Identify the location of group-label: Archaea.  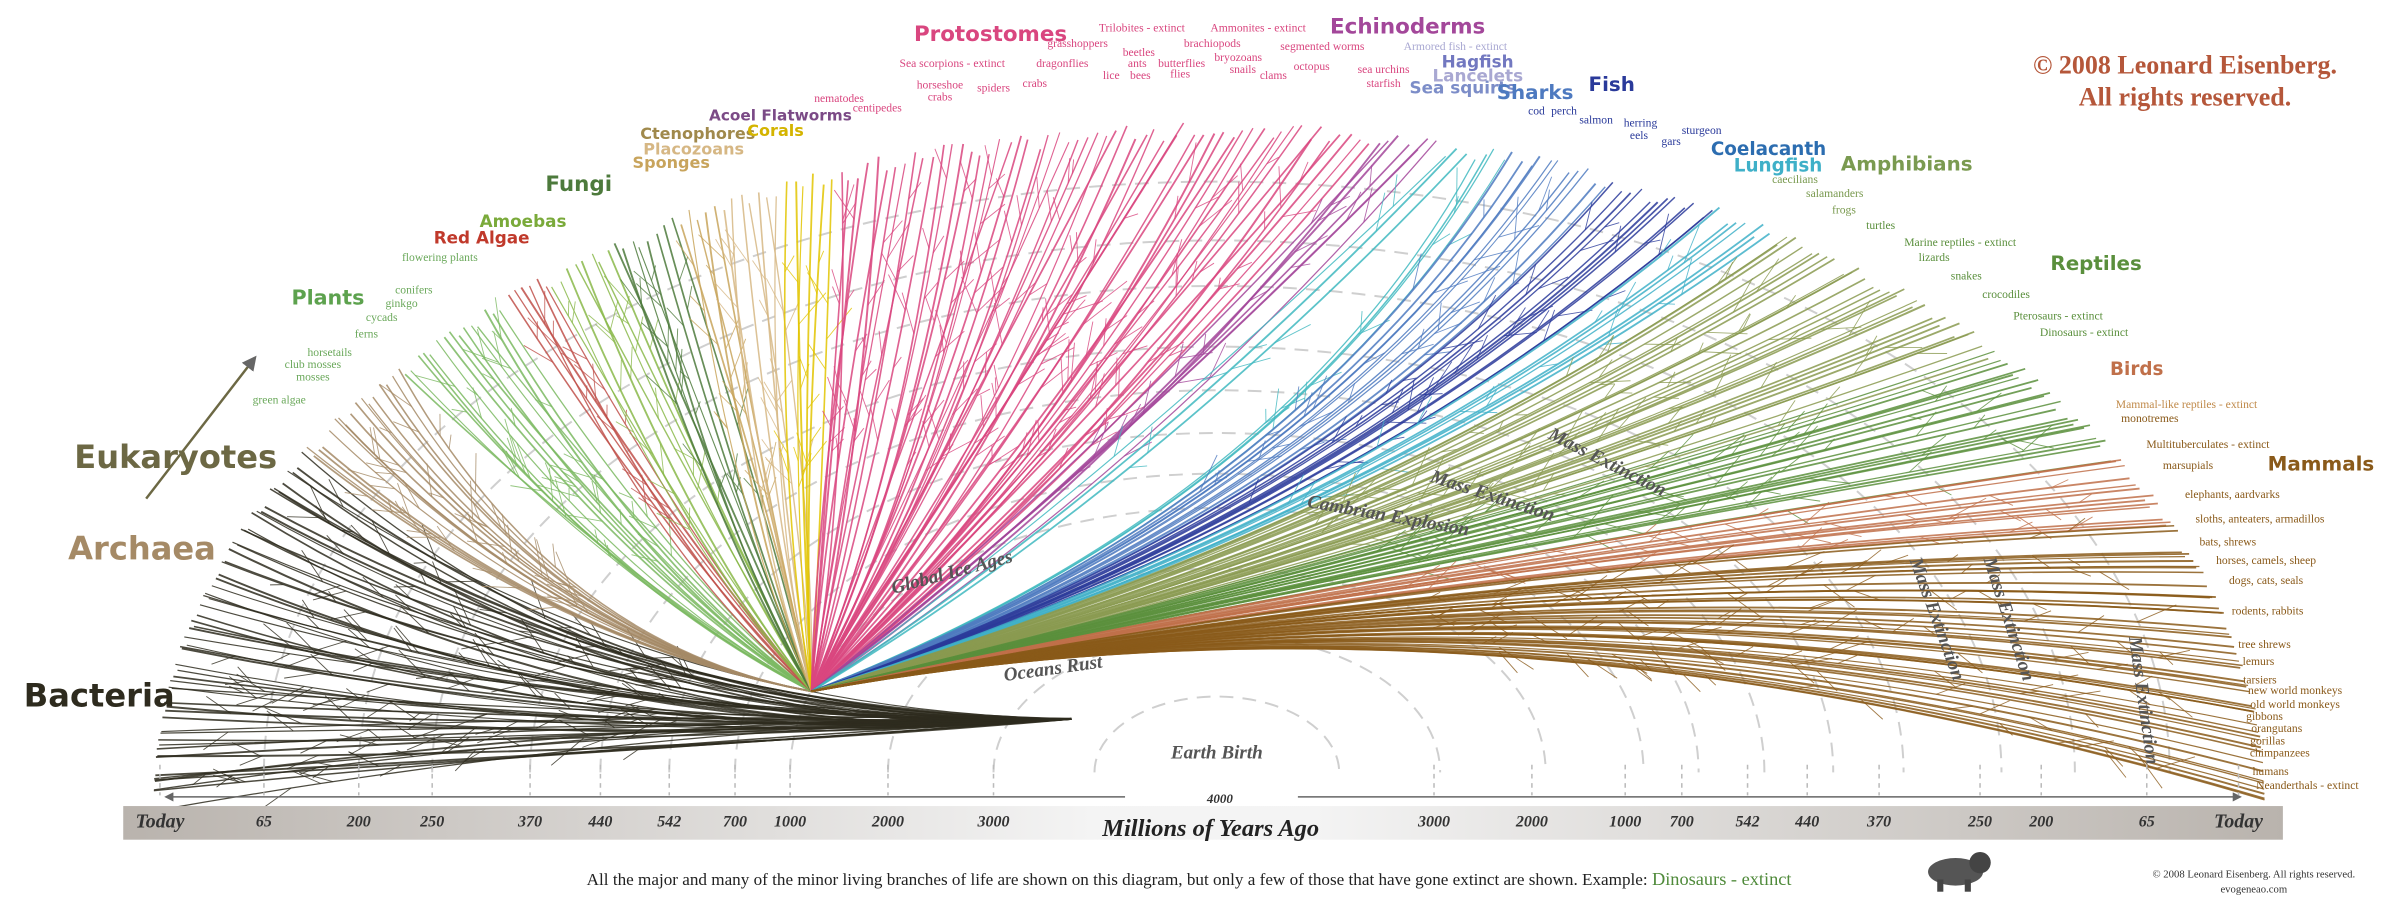
(142, 549).